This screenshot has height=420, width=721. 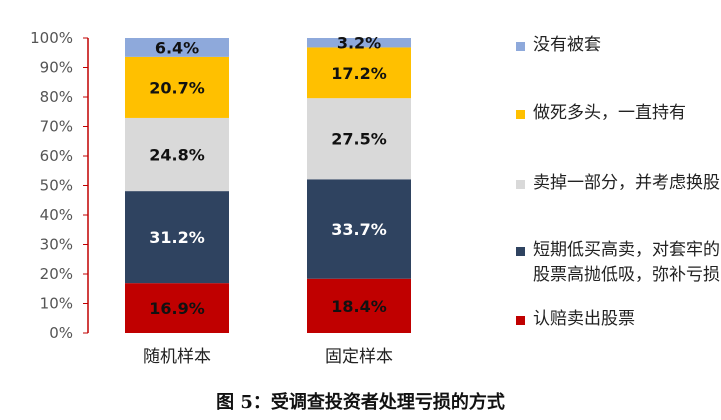 I want to click on data-label: 33.7%, so click(x=359, y=229).